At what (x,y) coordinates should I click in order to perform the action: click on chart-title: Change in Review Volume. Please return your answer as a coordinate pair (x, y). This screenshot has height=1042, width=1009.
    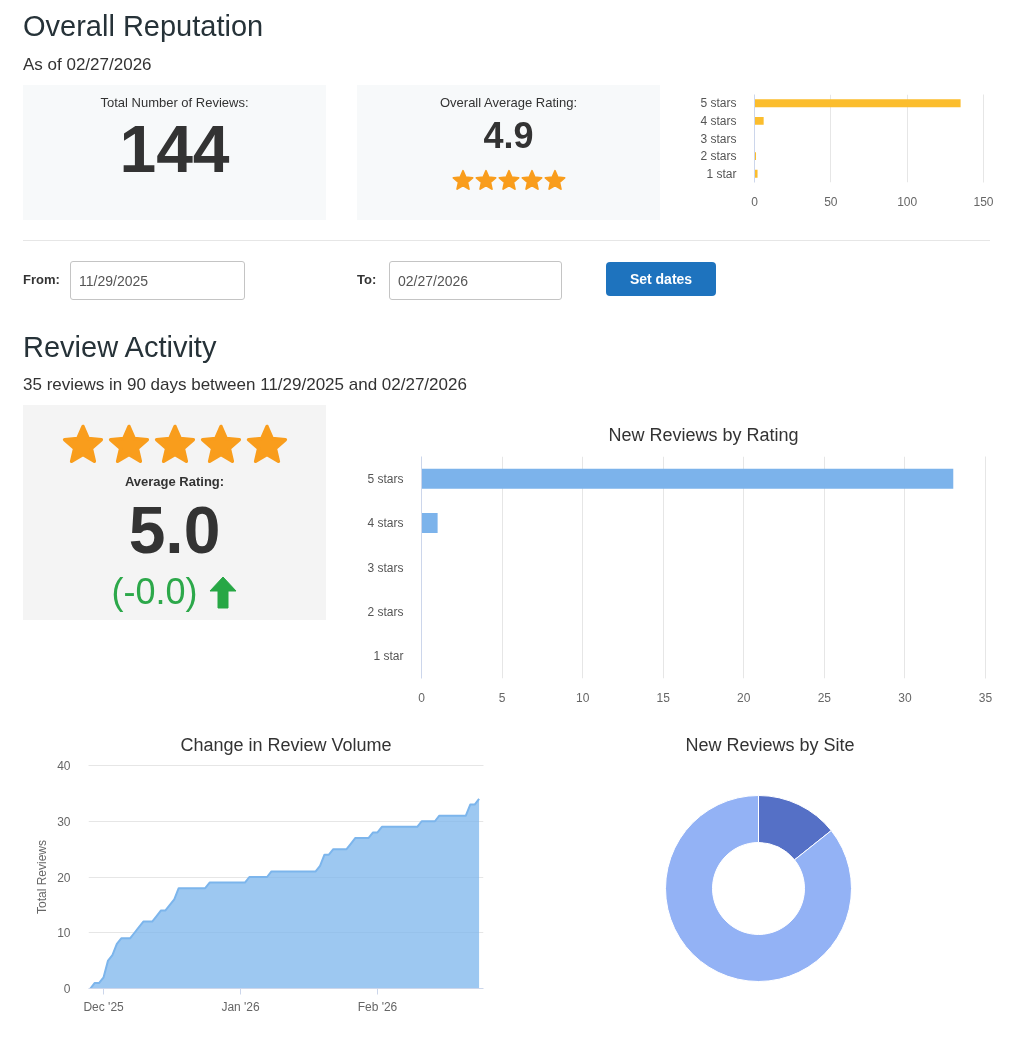
    Looking at the image, I should click on (286, 744).